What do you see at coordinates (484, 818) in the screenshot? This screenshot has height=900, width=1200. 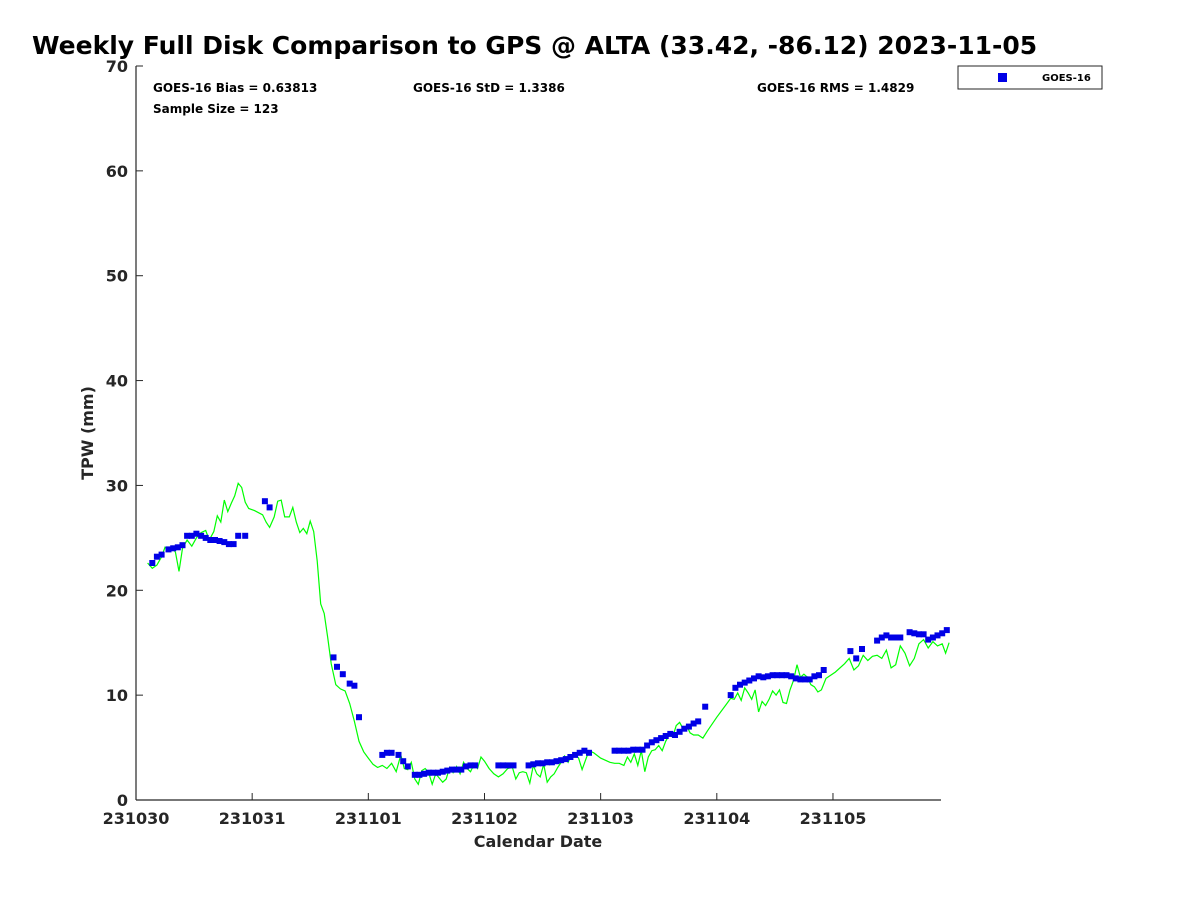 I see `x-tick-label: 231102` at bounding box center [484, 818].